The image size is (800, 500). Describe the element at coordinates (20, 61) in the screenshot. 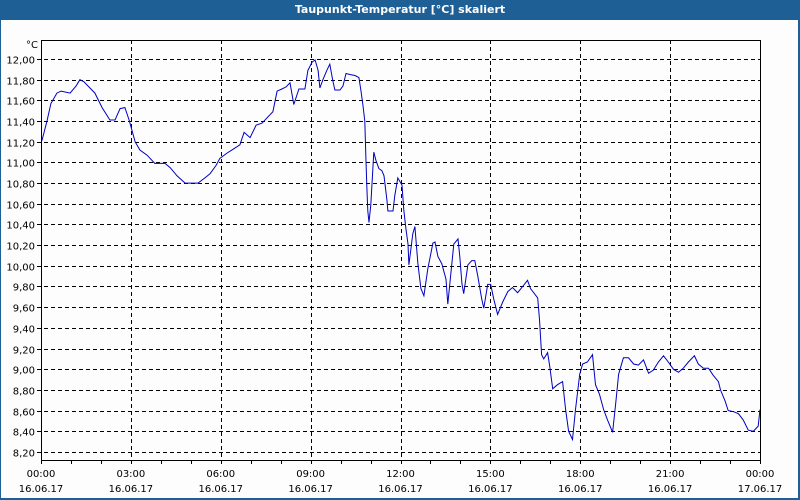

I see `y-tick-label: 12,00` at that location.